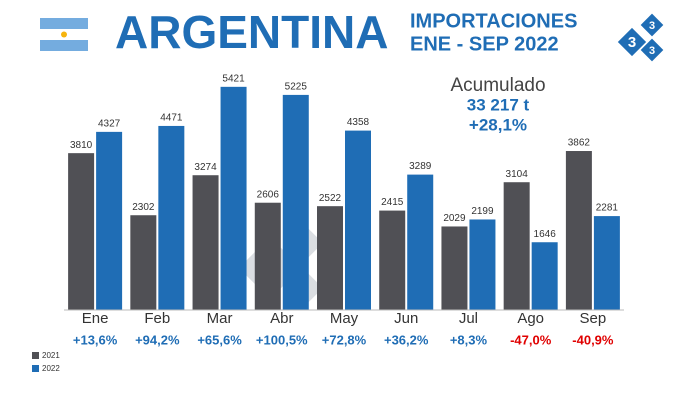  I want to click on x-tick-label: Feb, so click(157, 318).